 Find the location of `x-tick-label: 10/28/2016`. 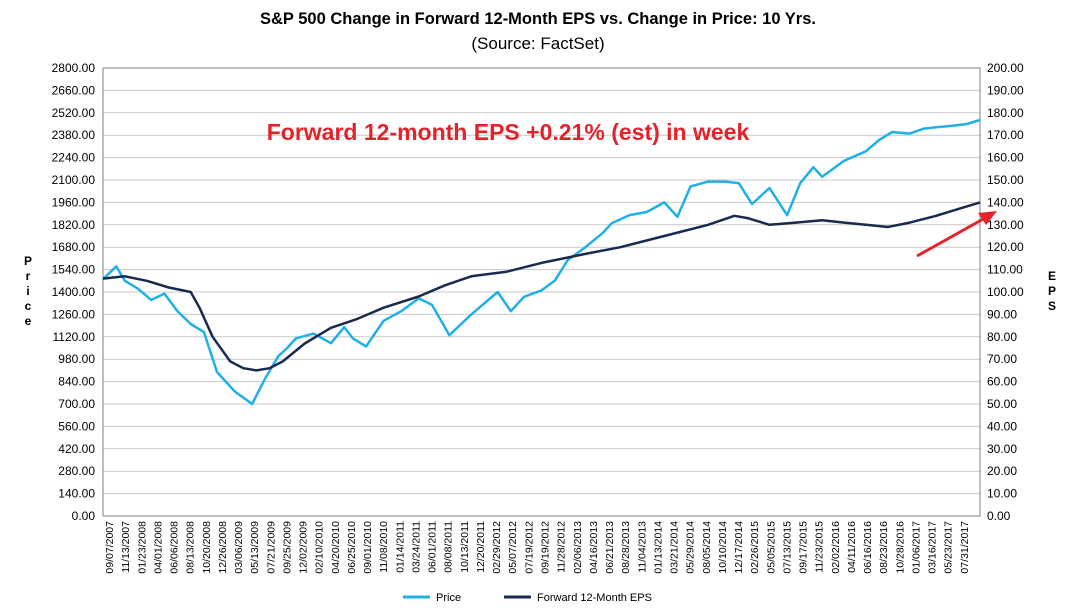

x-tick-label: 10/28/2016 is located at coordinates (900, 547).